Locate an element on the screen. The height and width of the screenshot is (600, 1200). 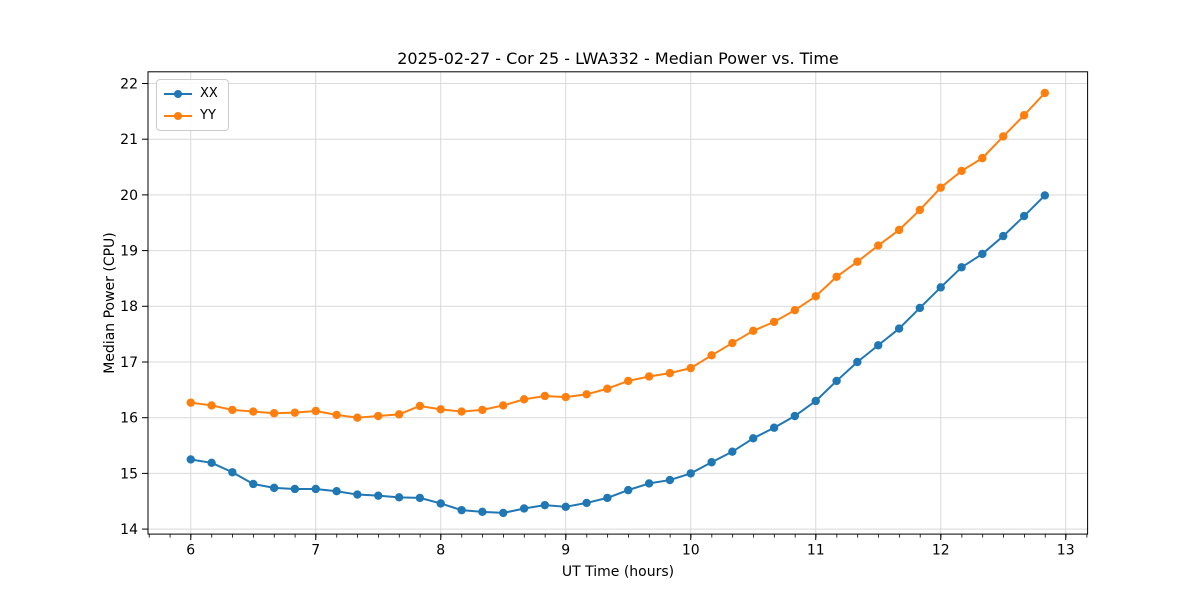
y-tick-label: 20 is located at coordinates (129, 196).